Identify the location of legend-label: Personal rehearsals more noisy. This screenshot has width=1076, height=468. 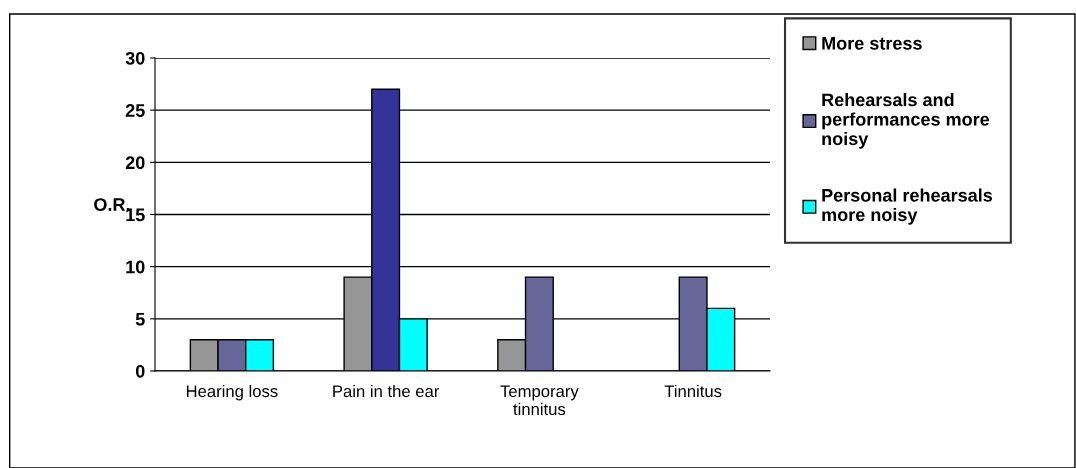
(907, 206).